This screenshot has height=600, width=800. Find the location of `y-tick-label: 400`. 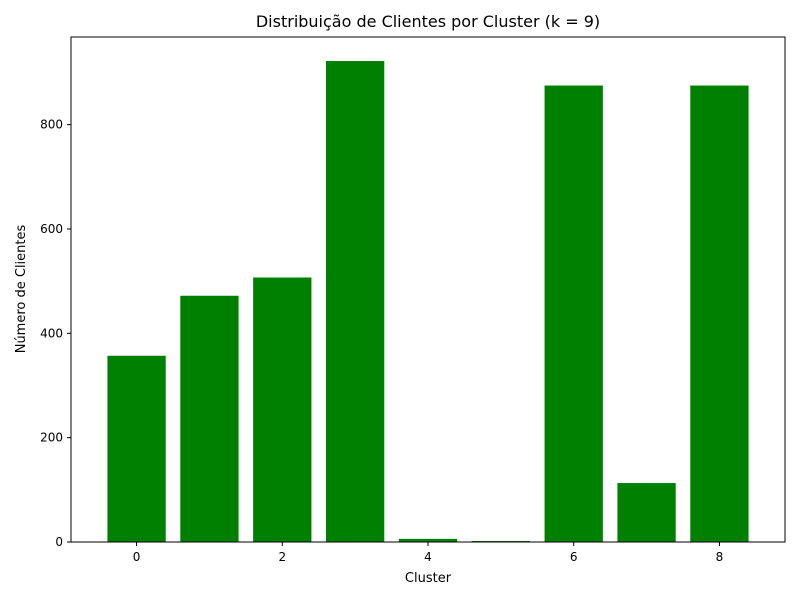

y-tick-label: 400 is located at coordinates (51, 333).